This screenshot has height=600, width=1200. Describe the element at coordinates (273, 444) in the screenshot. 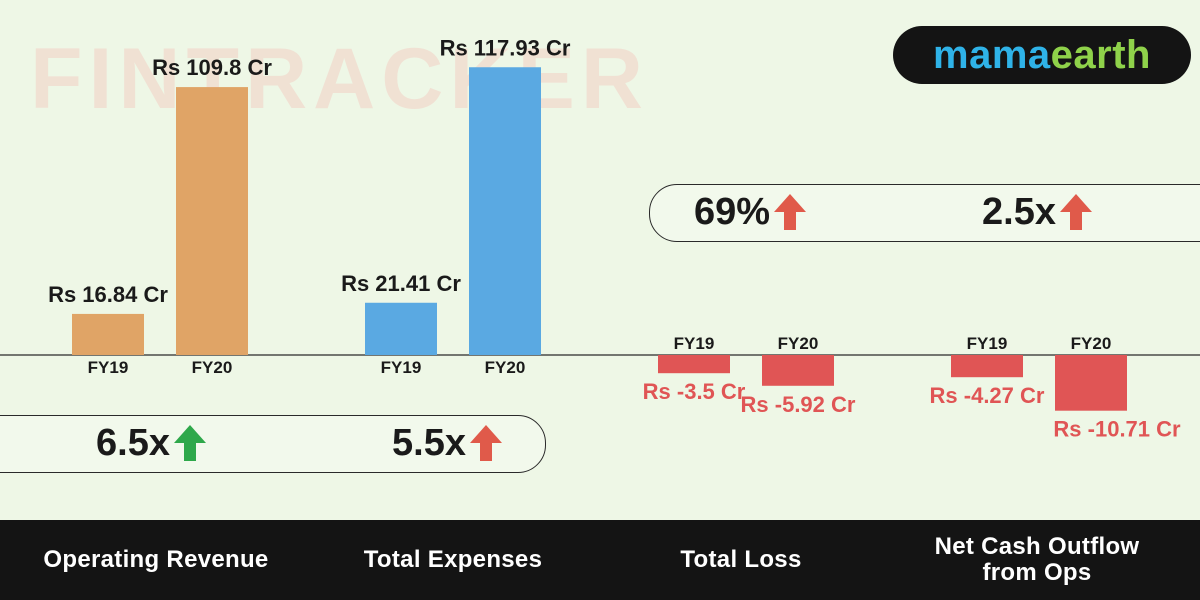

I see `growth-pill-left` at that location.